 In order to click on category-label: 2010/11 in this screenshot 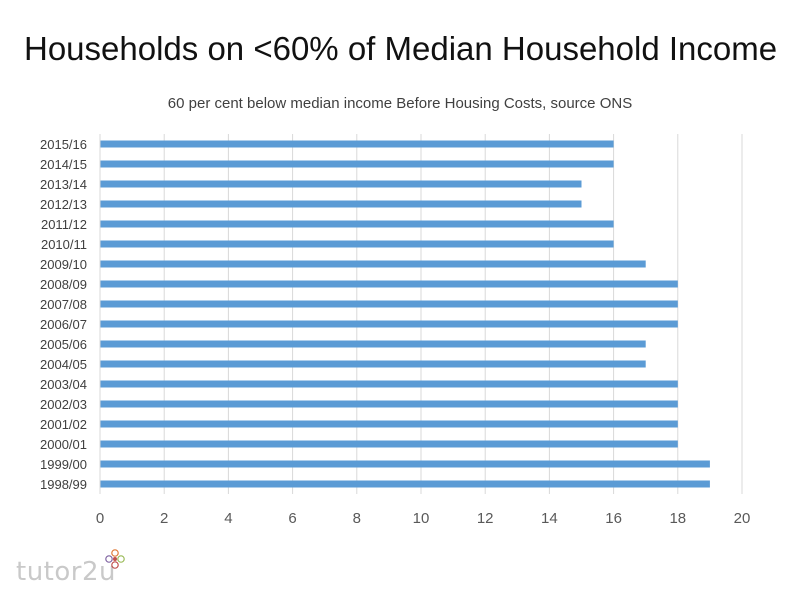, I will do `click(64, 244)`.